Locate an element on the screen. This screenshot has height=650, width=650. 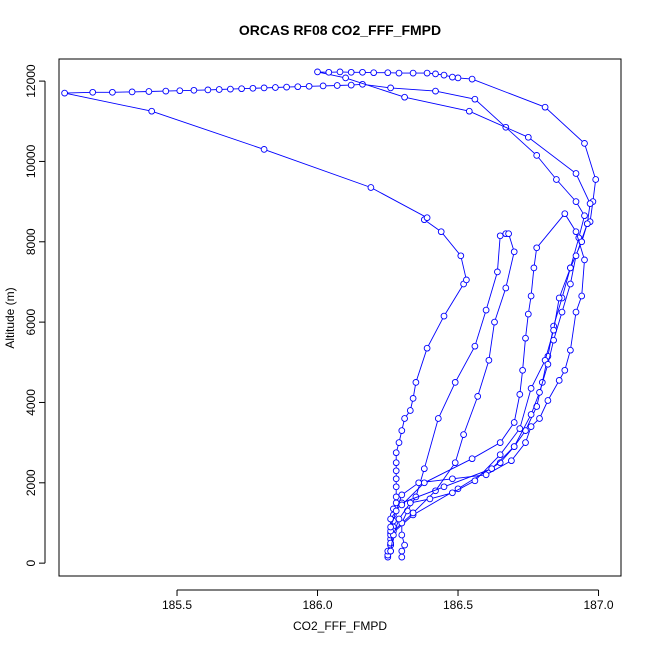
y-axis: 0 2000 4000 6000 8000 10000 12000 is located at coordinates (35, 315).